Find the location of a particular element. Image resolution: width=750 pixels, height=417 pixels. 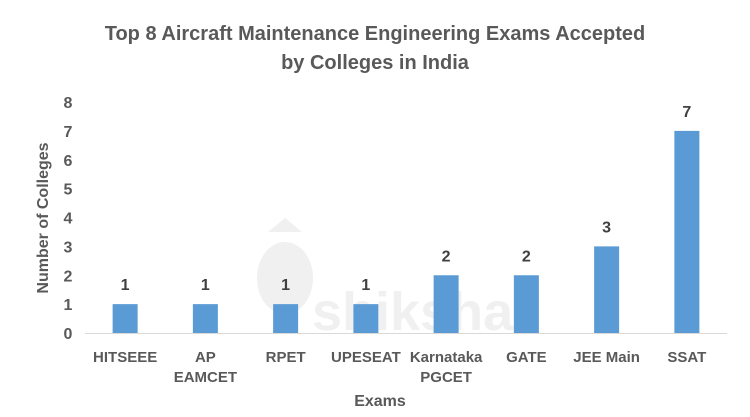

y-tick-label: 2 is located at coordinates (68, 276).